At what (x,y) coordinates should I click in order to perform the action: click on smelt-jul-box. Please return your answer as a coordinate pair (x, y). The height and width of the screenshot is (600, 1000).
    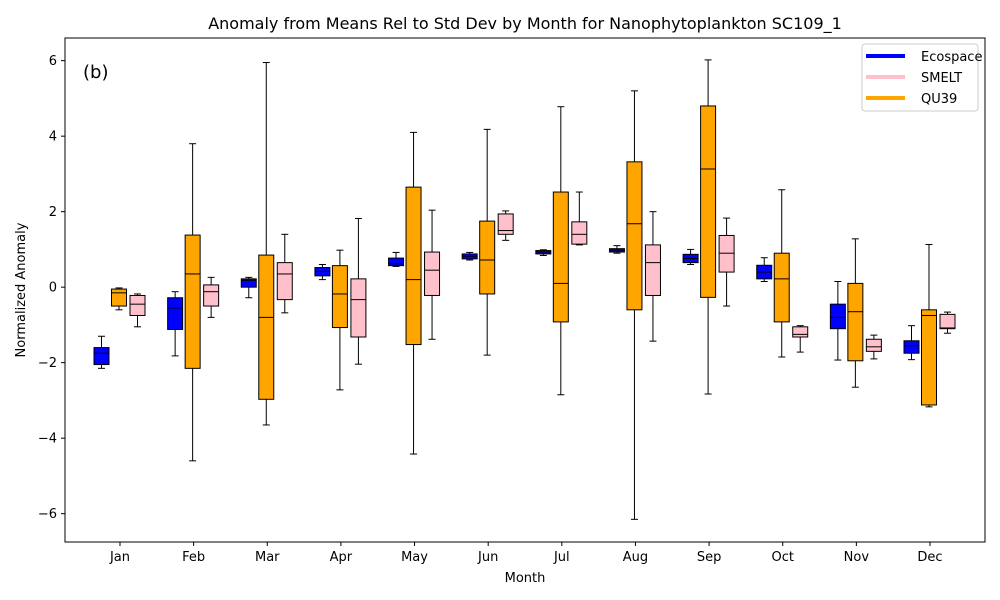
    Looking at the image, I should click on (579, 233).